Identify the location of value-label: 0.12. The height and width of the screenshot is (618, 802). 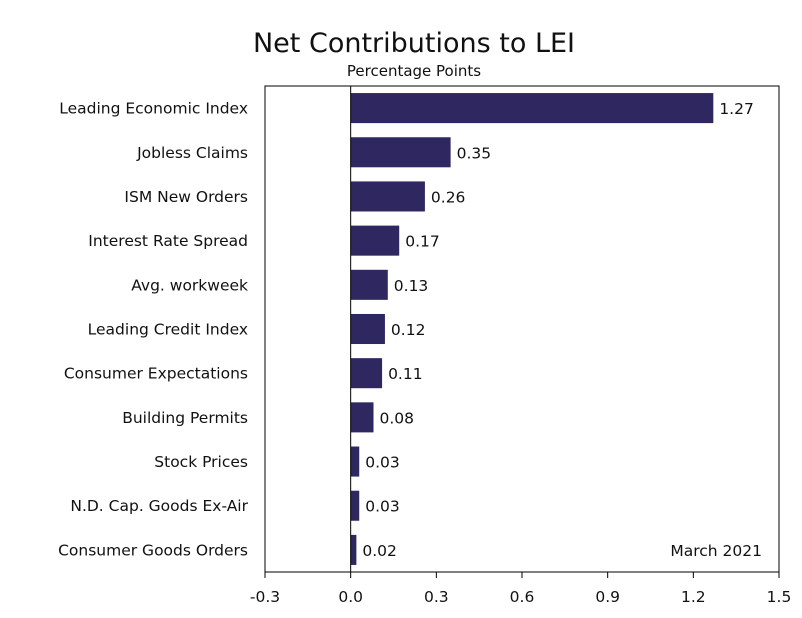
(408, 330).